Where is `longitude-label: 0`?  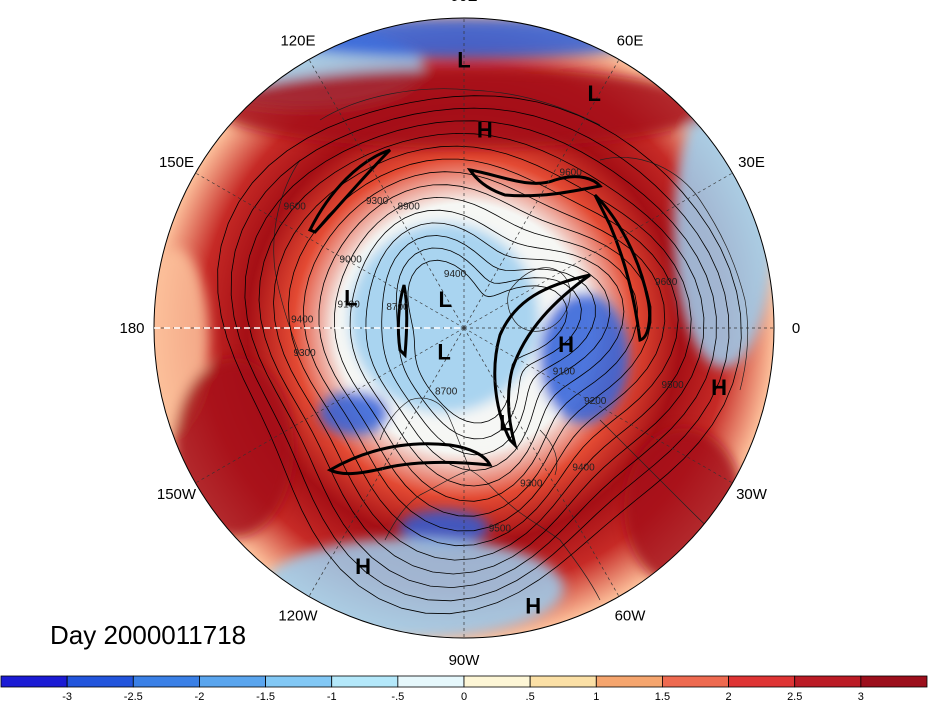
longitude-label: 0 is located at coordinates (796, 328).